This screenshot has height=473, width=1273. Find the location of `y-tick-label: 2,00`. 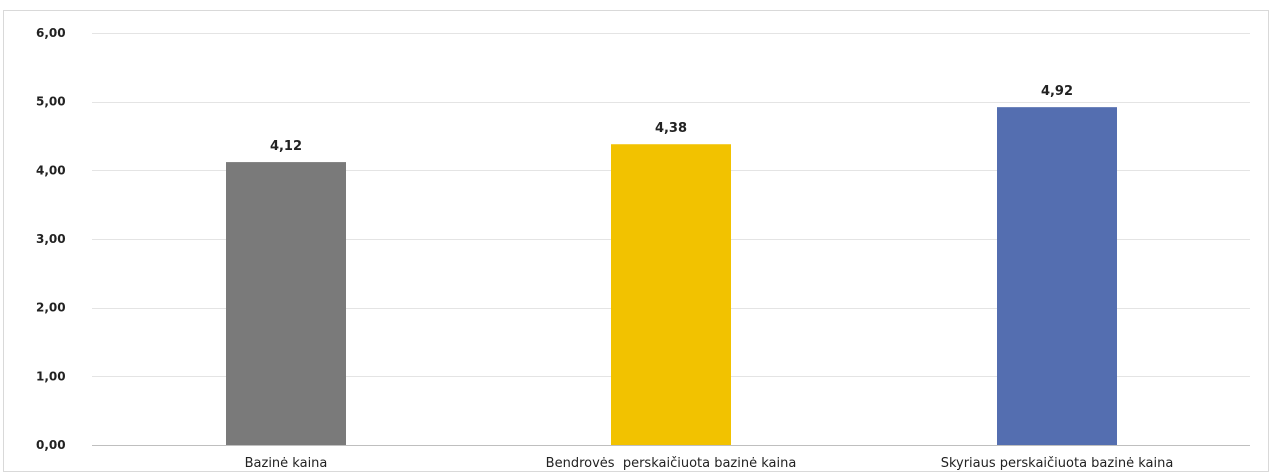

y-tick-label: 2,00 is located at coordinates (51, 308).